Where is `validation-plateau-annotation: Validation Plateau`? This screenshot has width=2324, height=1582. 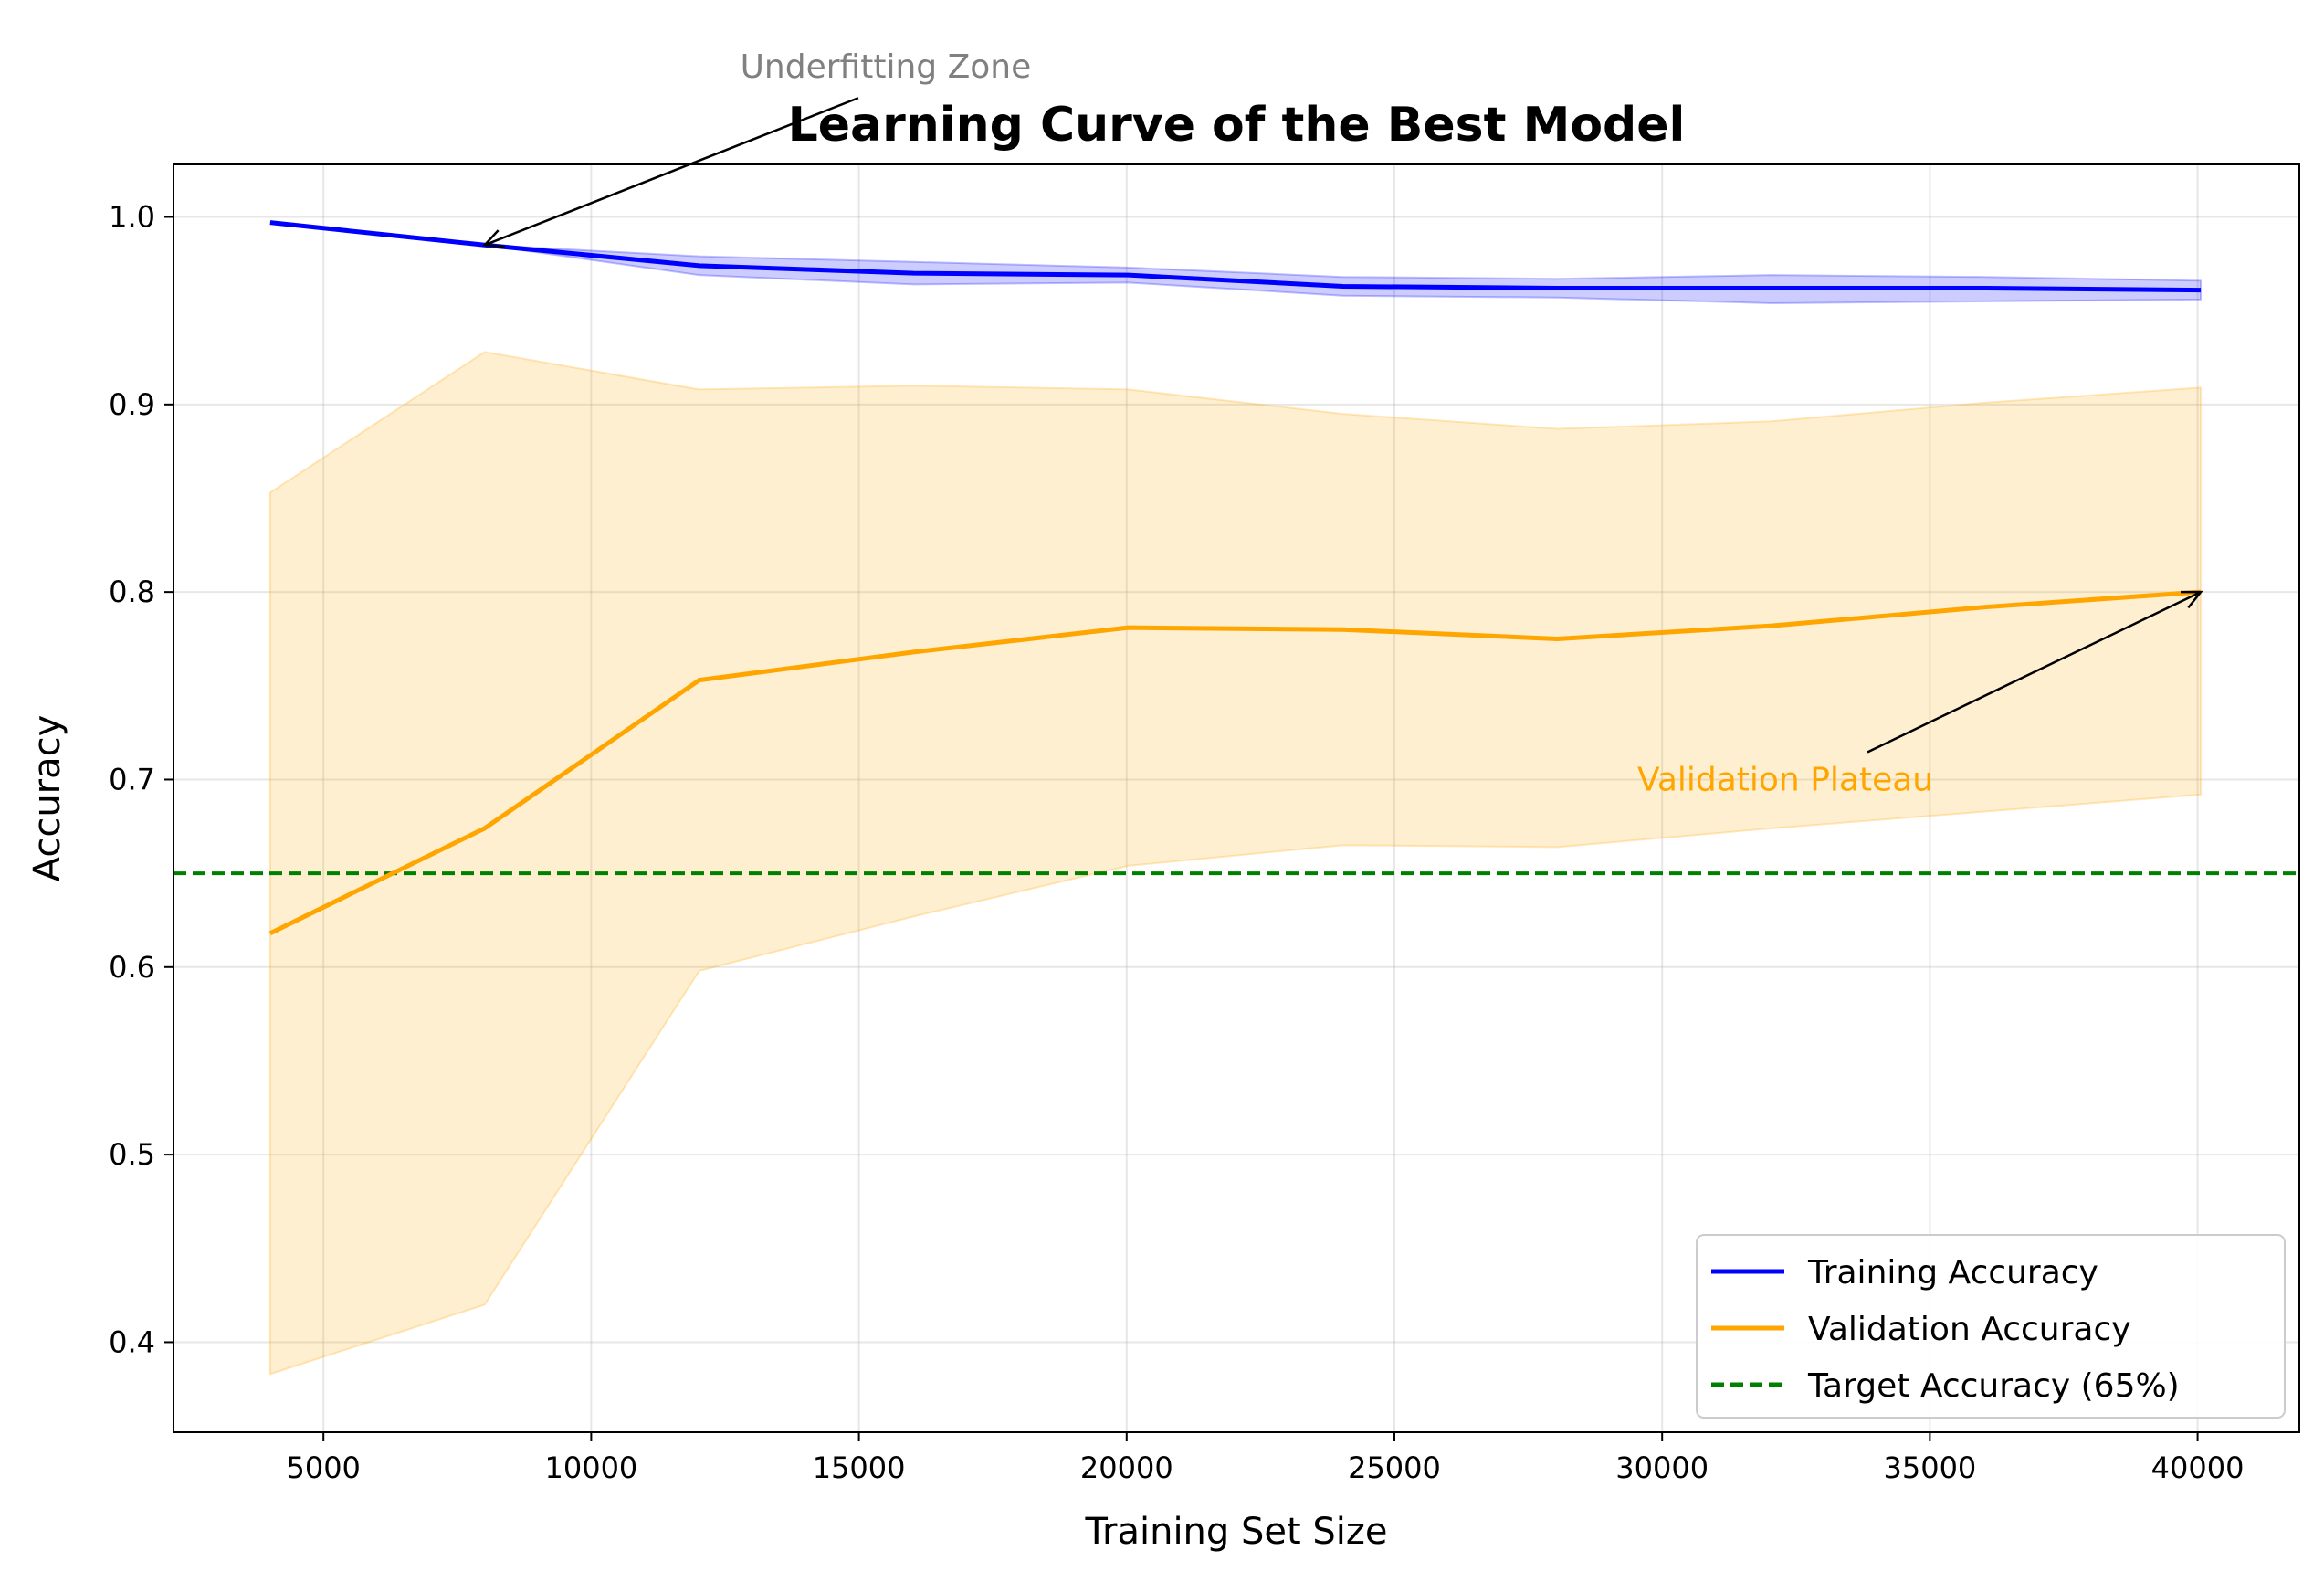
validation-plateau-annotation: Validation Plateau is located at coordinates (1785, 780).